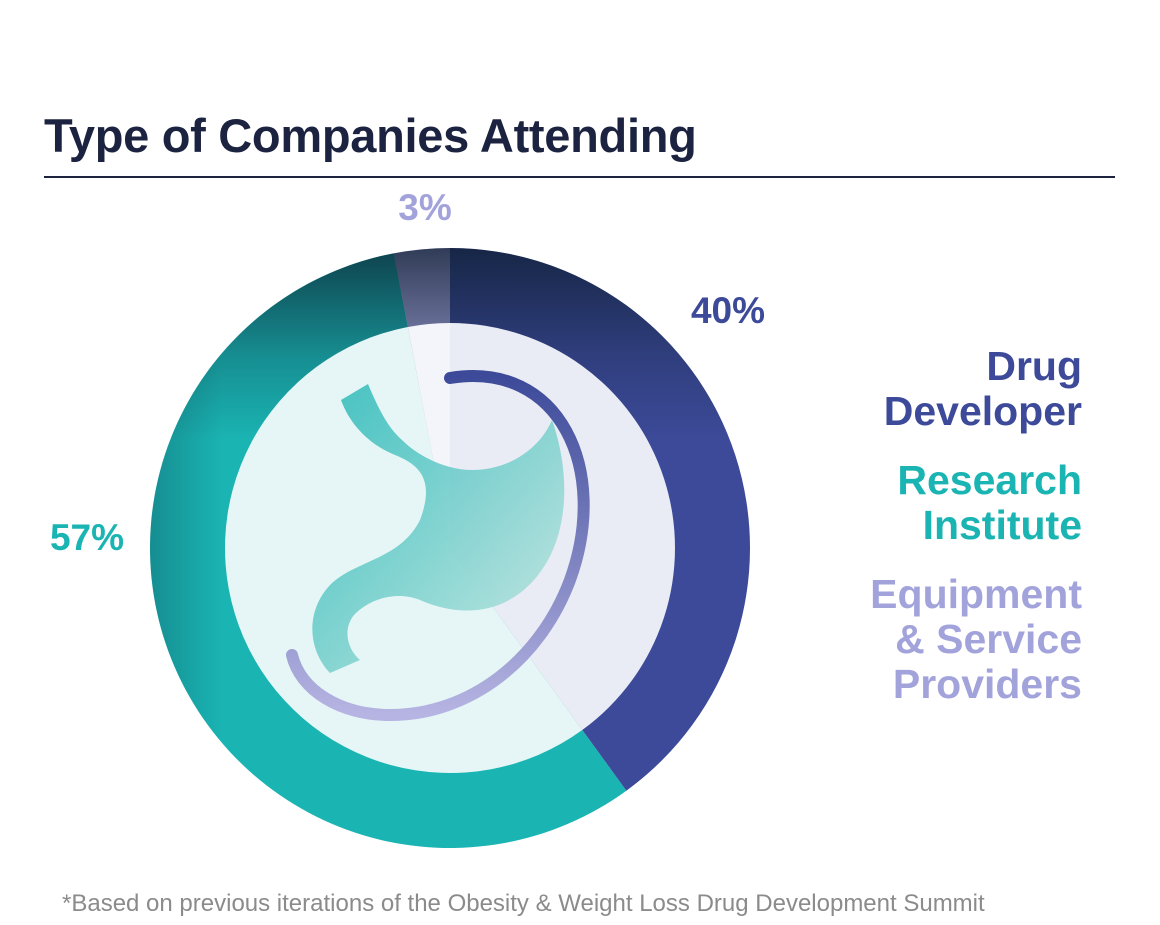  What do you see at coordinates (982, 388) in the screenshot?
I see `legend-item-drug-developer: Drug Developer` at bounding box center [982, 388].